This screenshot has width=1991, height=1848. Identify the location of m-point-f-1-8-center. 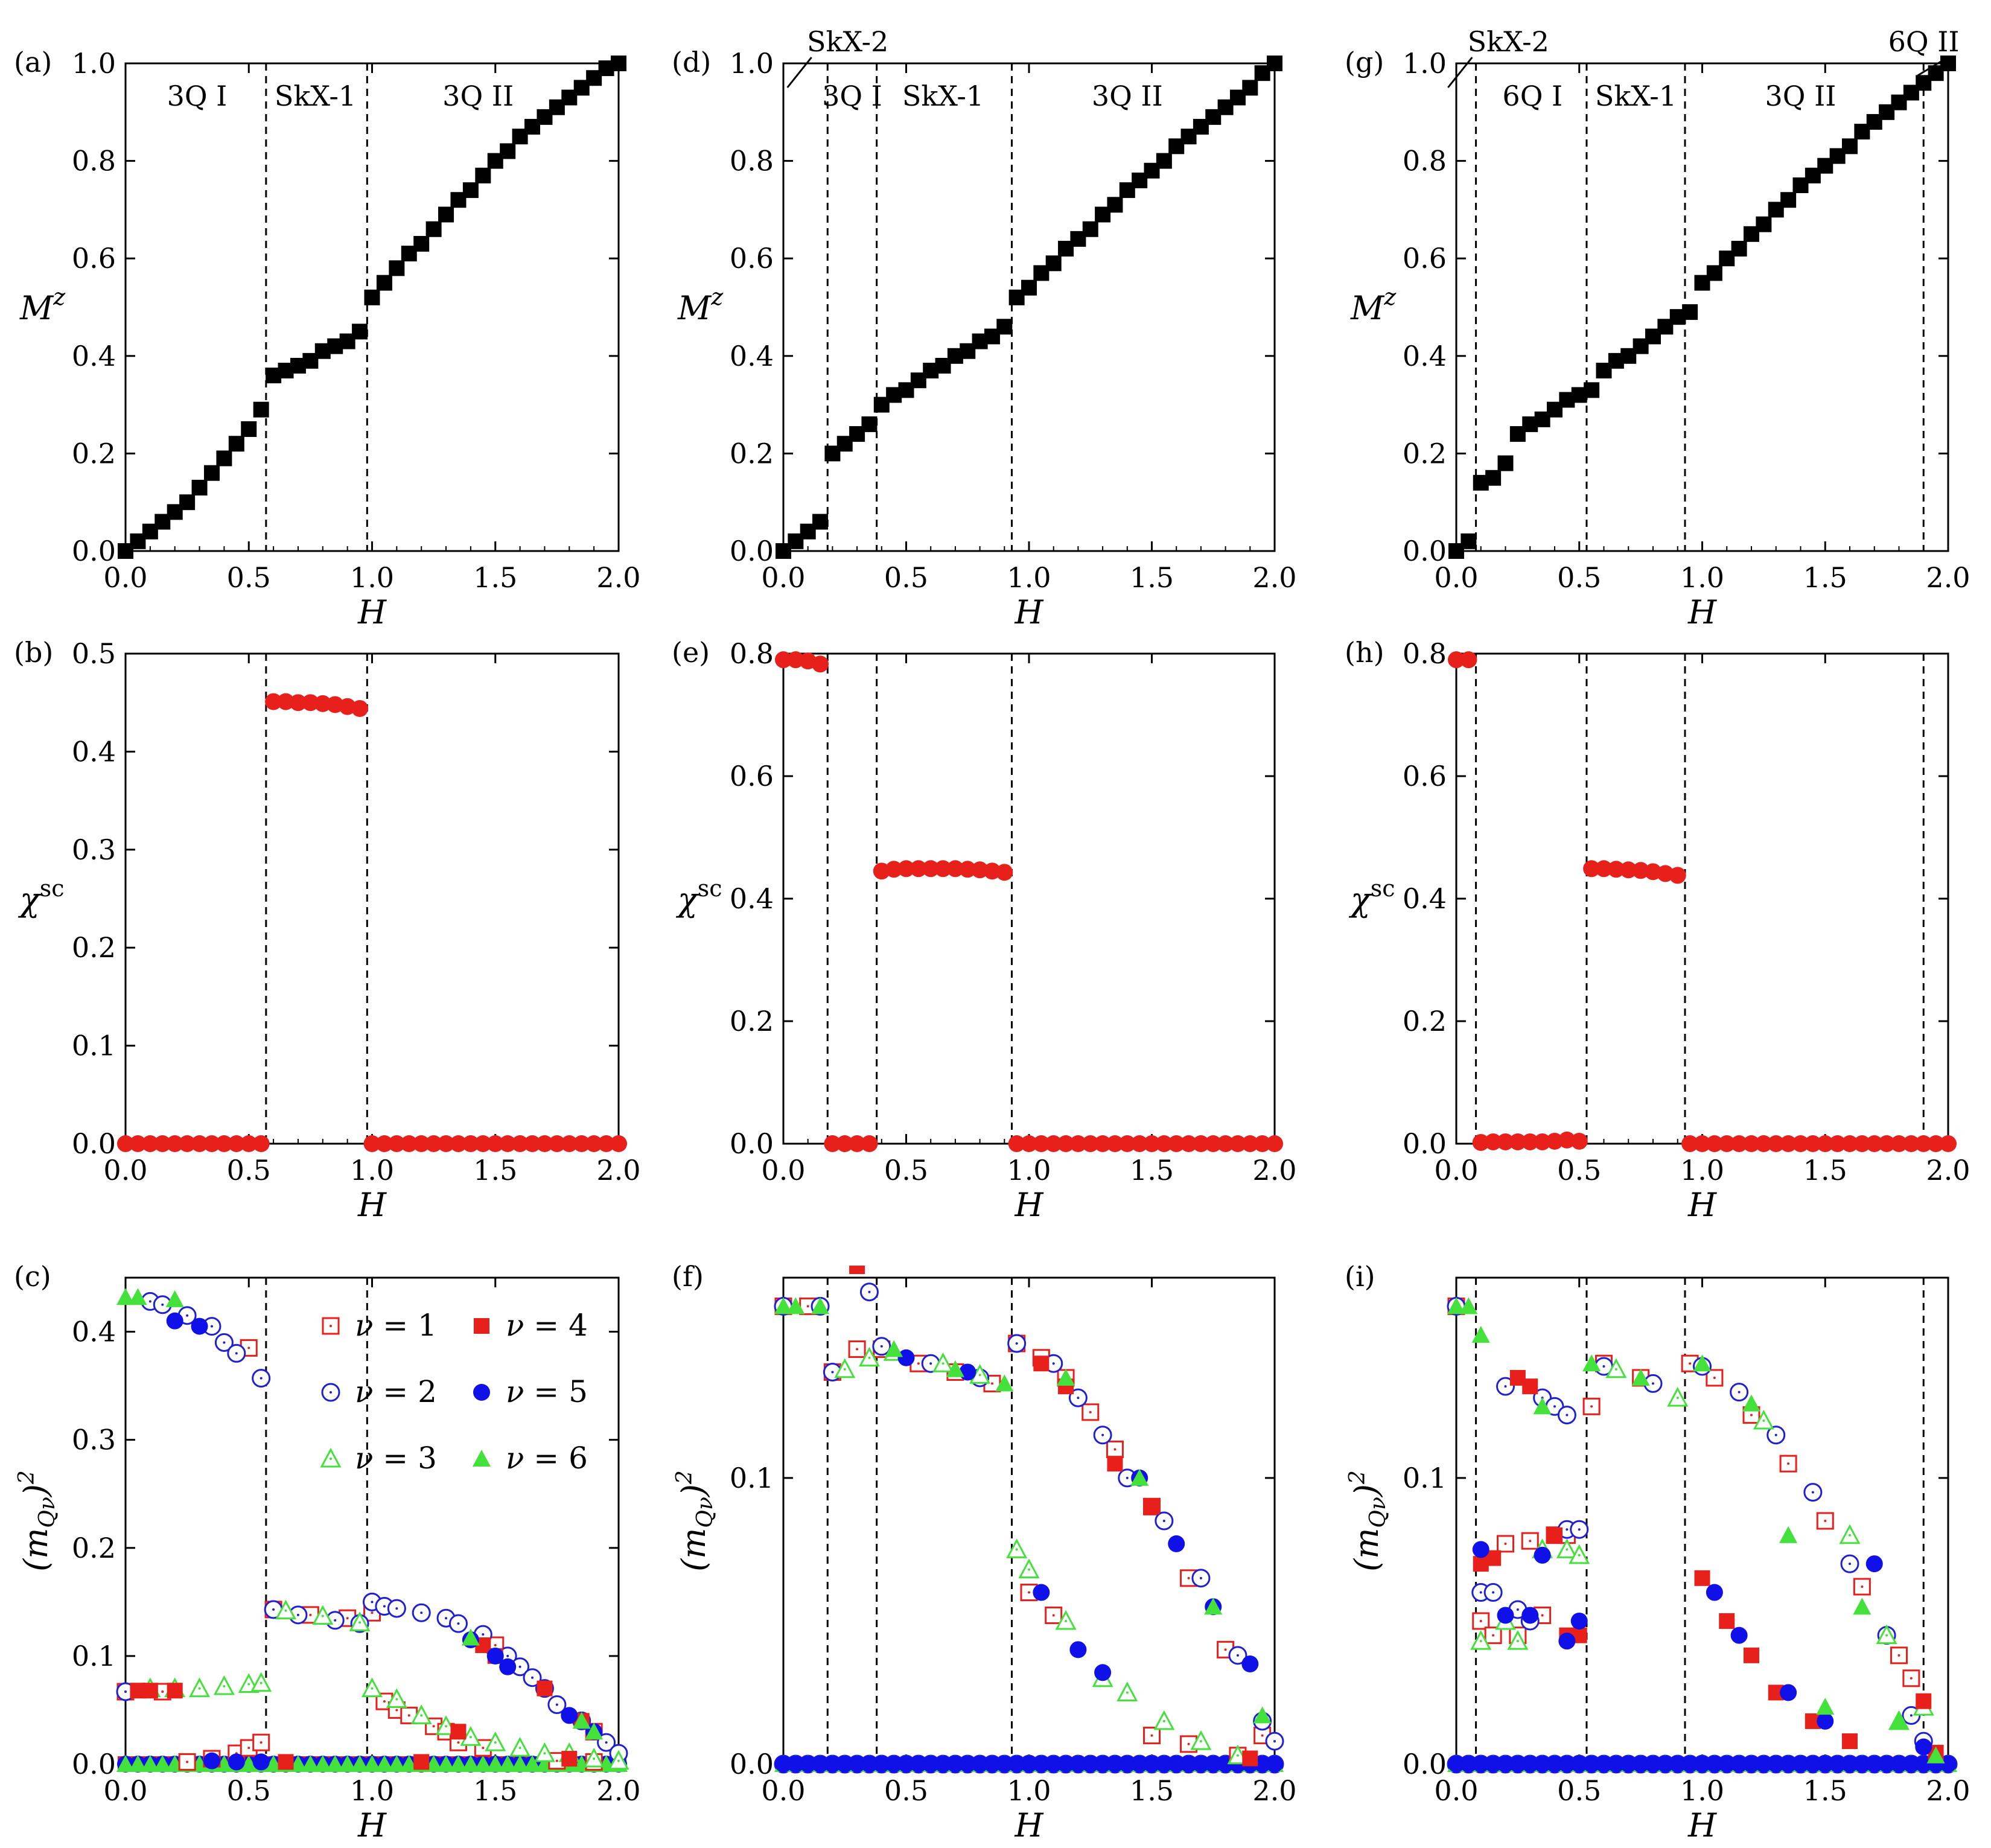
(1053, 1363).